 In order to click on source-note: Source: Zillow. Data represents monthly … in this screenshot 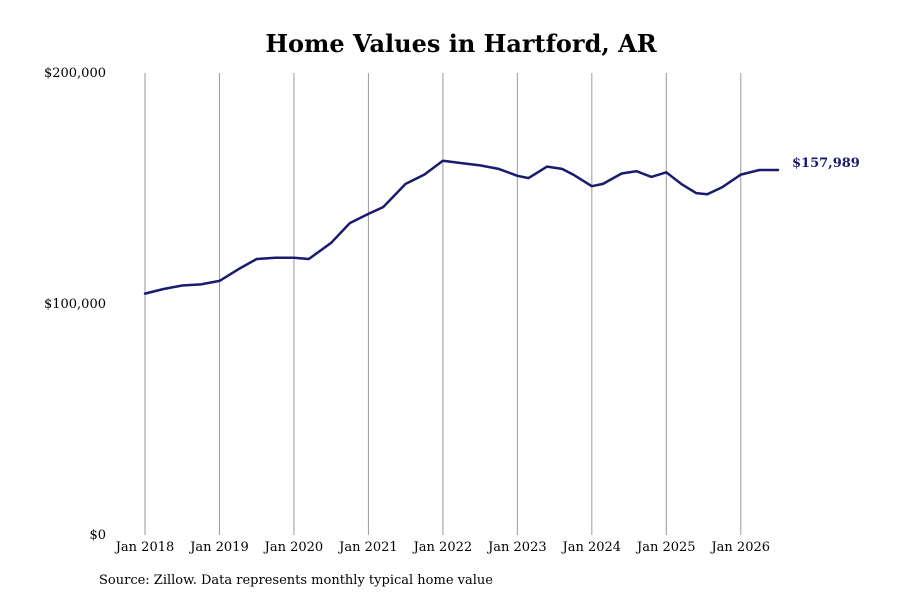, I will do `click(296, 580)`.